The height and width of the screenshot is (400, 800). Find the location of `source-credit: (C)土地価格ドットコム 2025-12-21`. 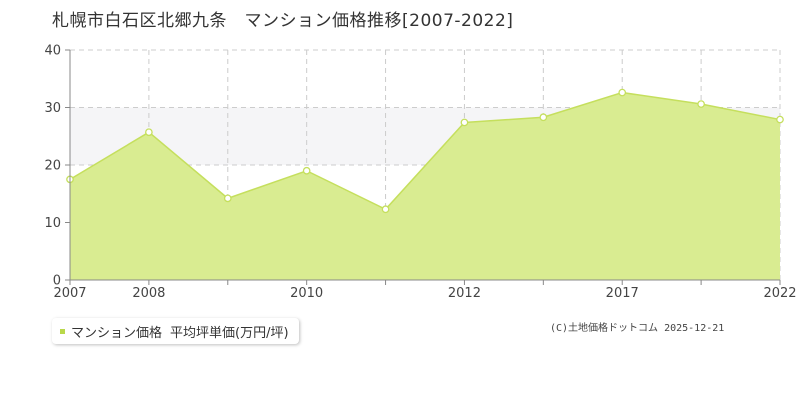

source-credit: (C)土地価格ドットコム 2025-12-21 is located at coordinates (637, 328).